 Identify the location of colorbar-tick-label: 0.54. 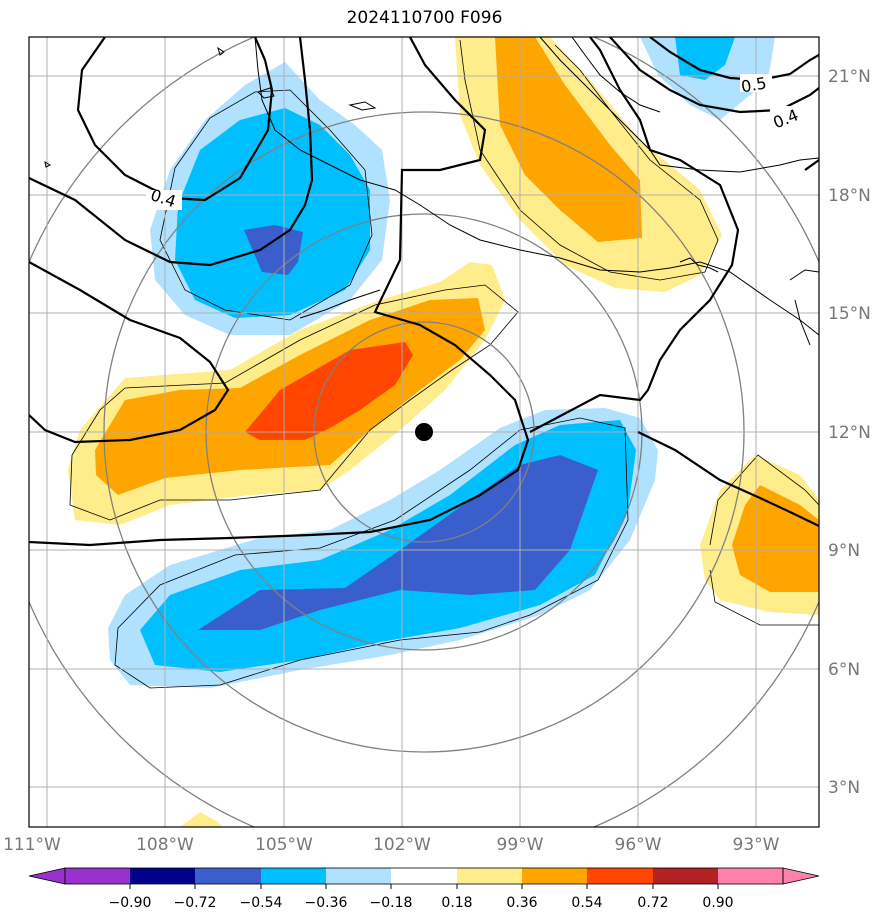
(586, 903).